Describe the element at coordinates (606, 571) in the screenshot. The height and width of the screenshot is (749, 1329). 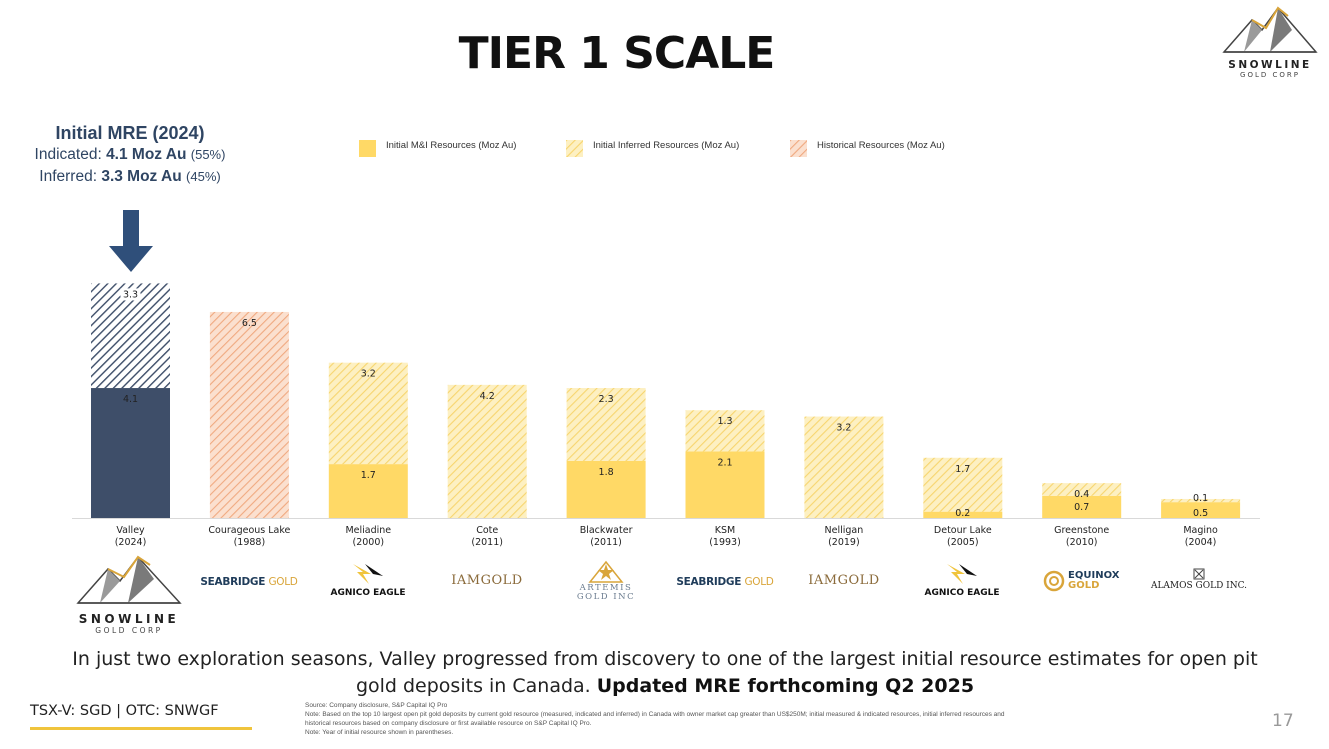
I see `star-icon` at that location.